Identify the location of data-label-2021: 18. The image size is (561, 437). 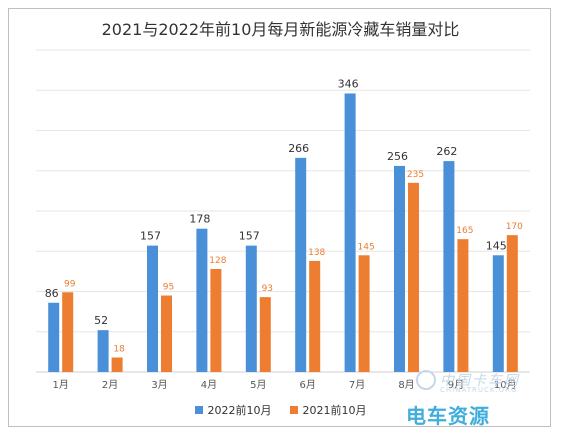
(119, 350).